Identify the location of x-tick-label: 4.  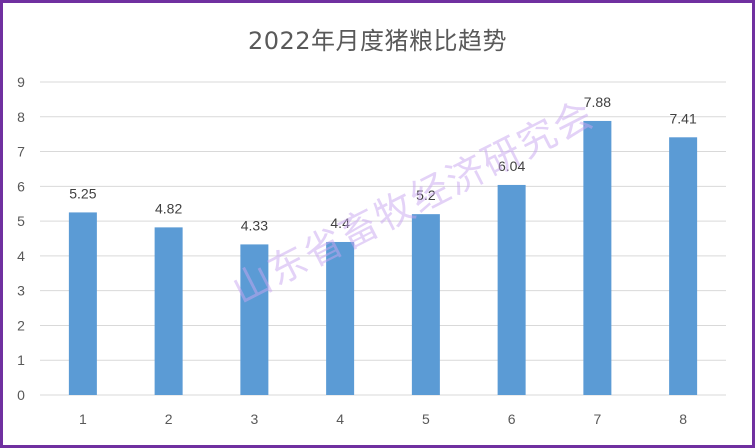
(340, 419).